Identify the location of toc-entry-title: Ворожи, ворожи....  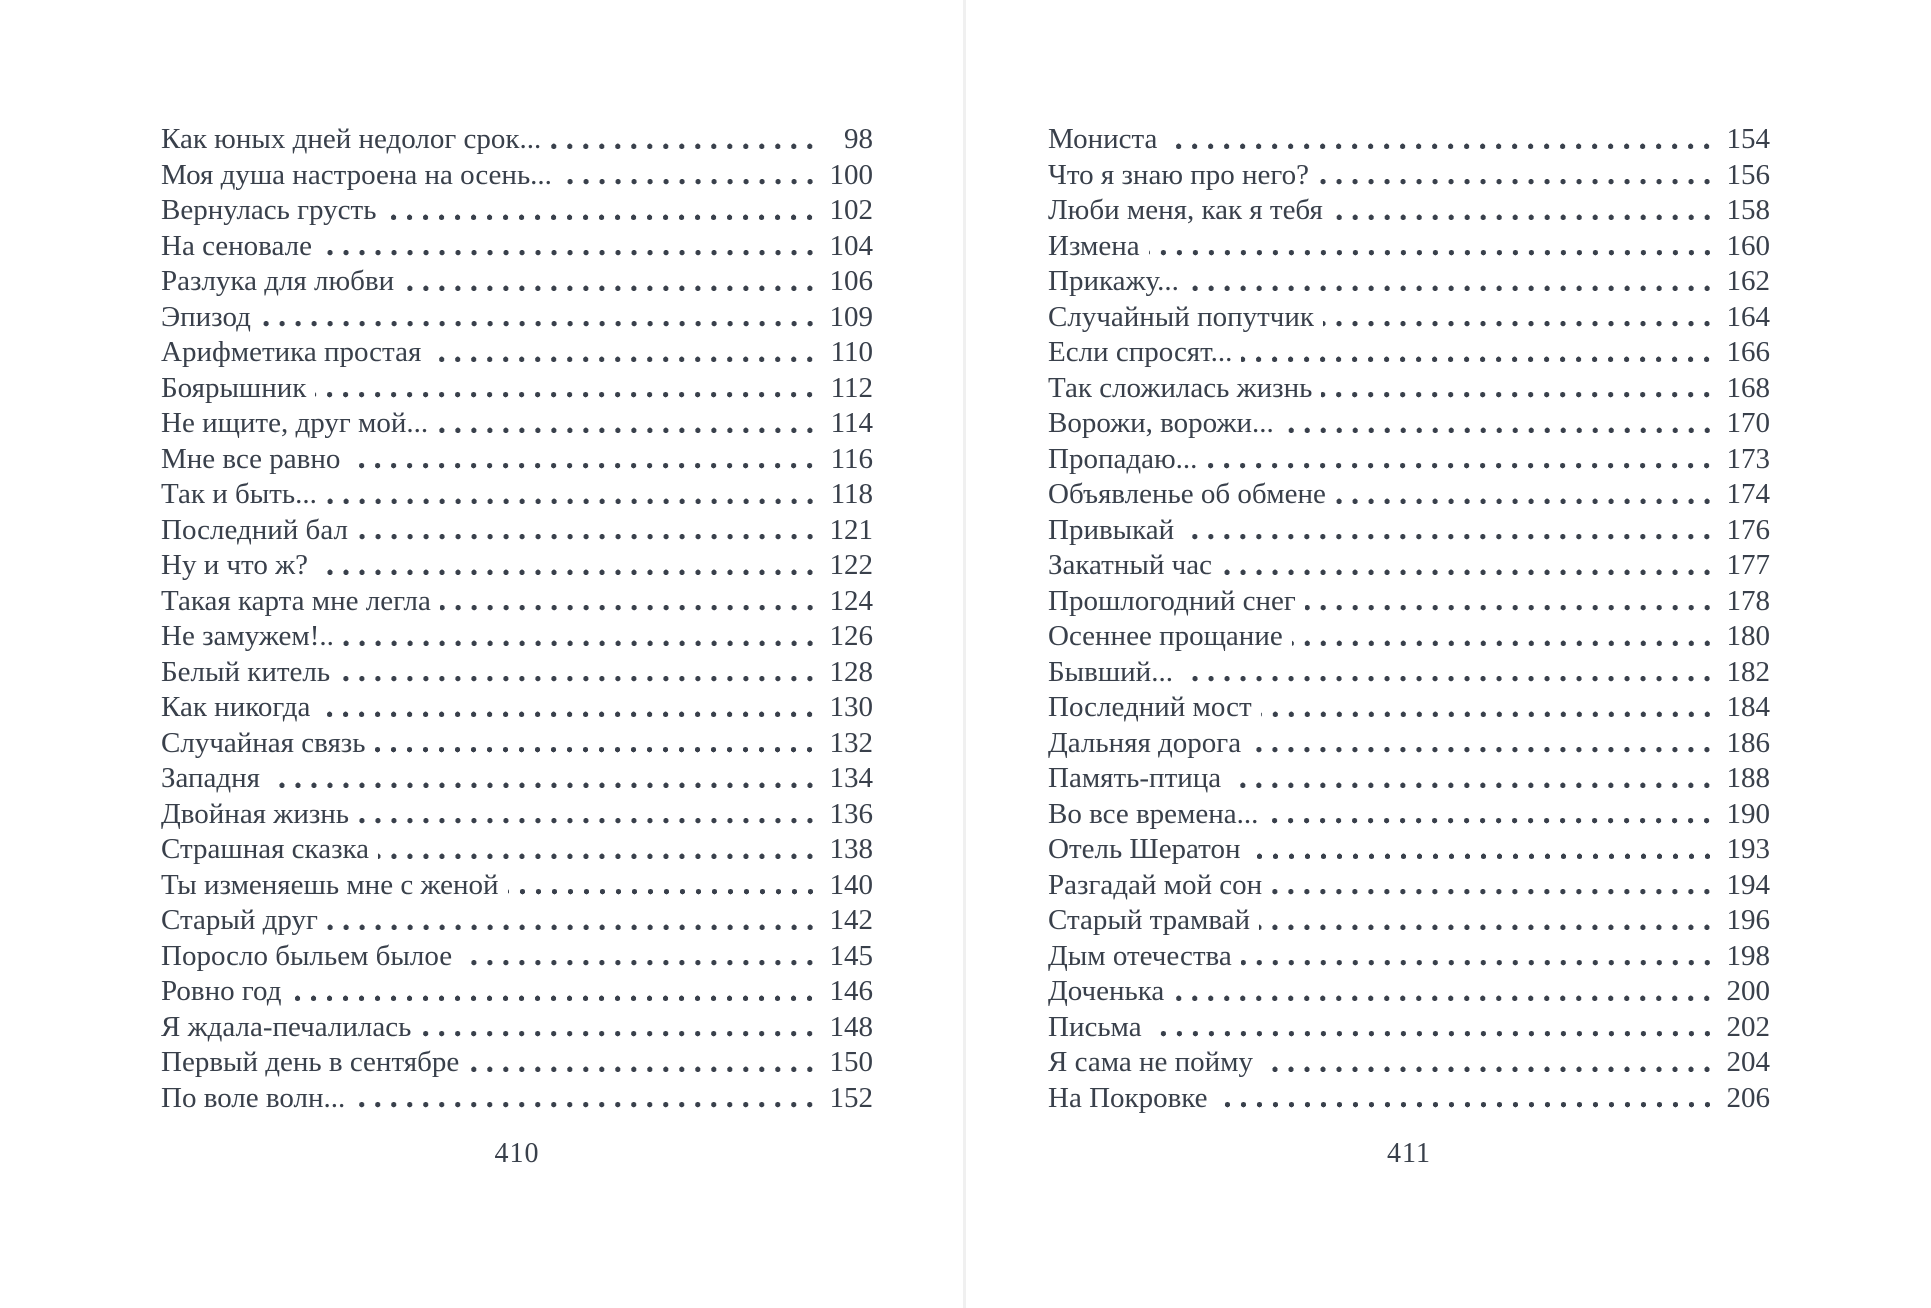
(1161, 423).